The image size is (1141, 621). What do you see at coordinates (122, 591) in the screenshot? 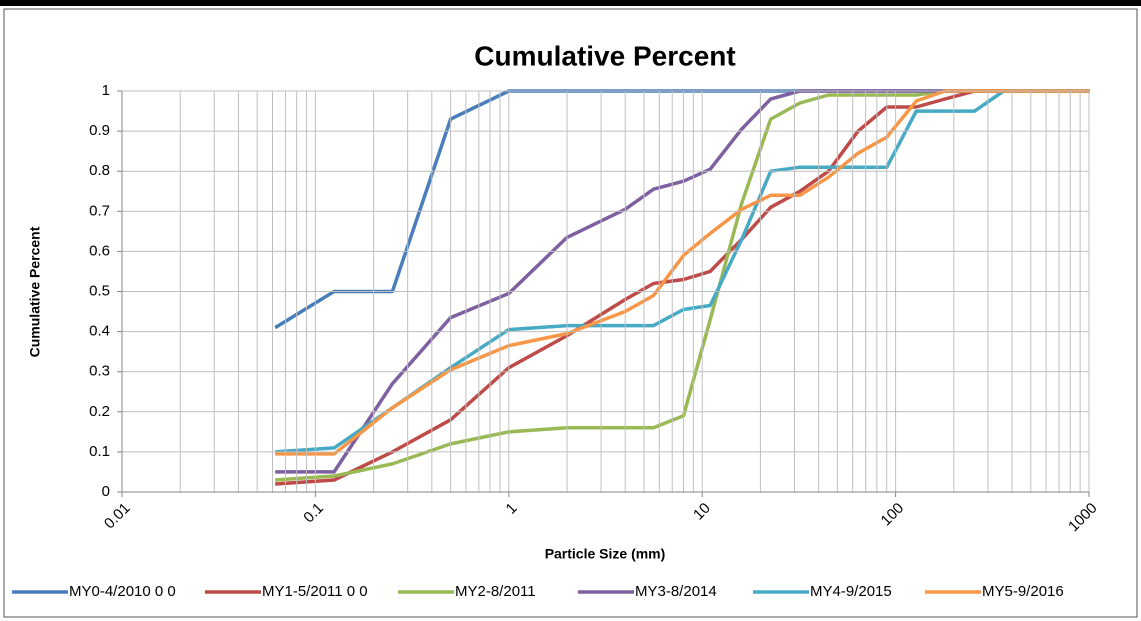
I see `legend-label: MY0-4/2010 0 0` at bounding box center [122, 591].